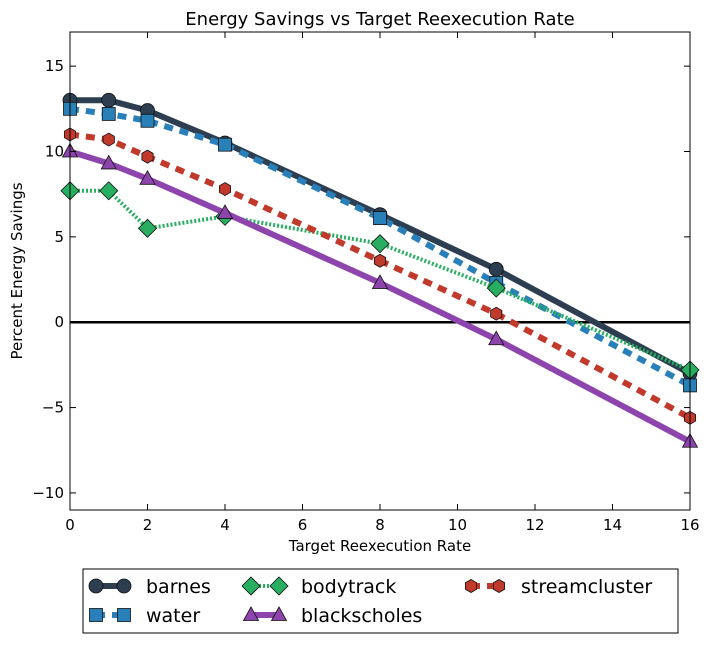 The width and height of the screenshot is (709, 647). Describe the element at coordinates (612, 525) in the screenshot. I see `x-tick-label: 14` at that location.